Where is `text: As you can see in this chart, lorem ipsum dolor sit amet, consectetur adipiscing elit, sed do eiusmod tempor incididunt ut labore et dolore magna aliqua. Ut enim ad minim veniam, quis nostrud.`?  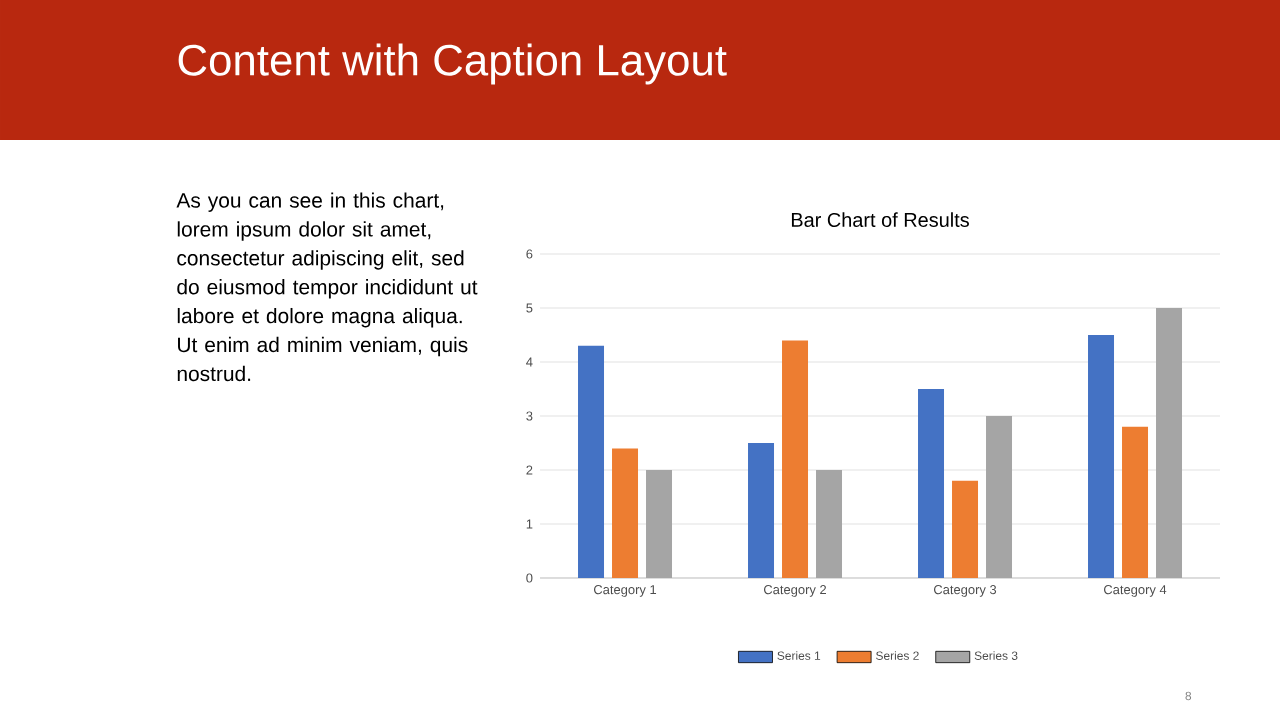
text: As you can see in this chart, lorem ipsum dolor sit amet, consectetur adipiscing elit, sed do eiusmod tempor incididunt ut labore et dolore magna aliqua. Ut enim ad minim veniam, quis nostrud. is located at coordinates (327, 287).